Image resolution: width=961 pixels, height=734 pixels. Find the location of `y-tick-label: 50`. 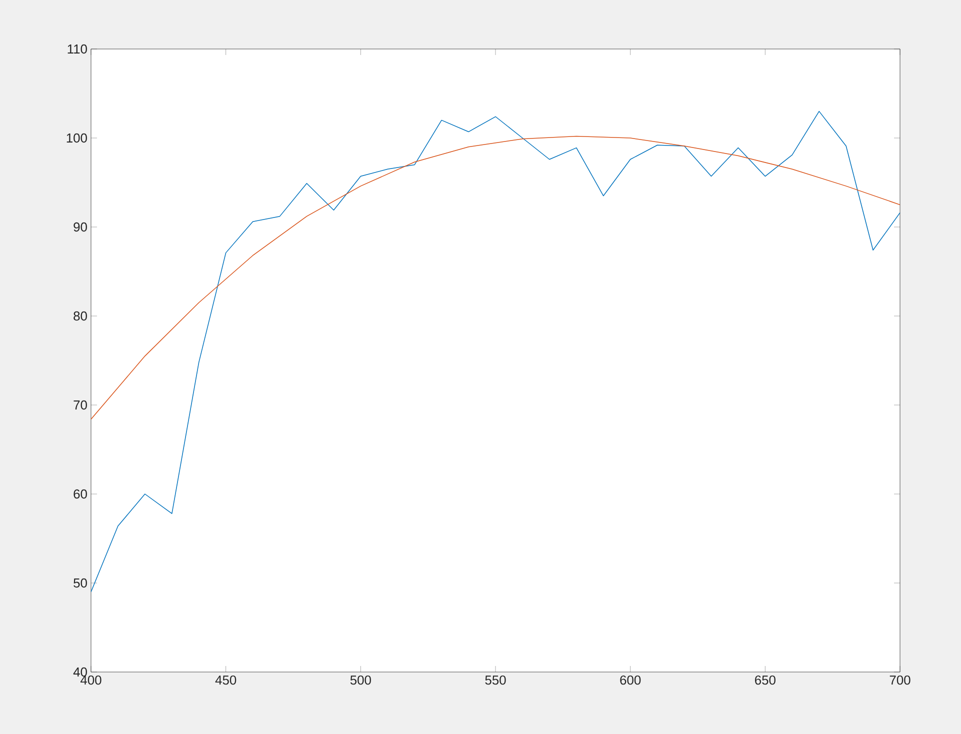

y-tick-label: 50 is located at coordinates (80, 583).